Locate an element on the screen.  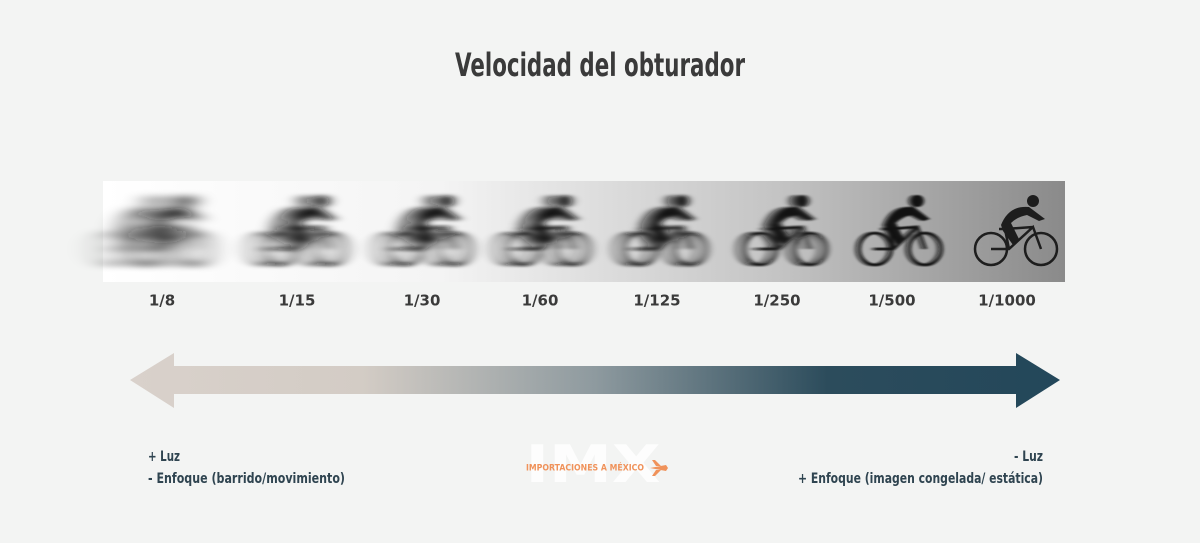
right-label: - Luz is located at coordinates (1028, 457).